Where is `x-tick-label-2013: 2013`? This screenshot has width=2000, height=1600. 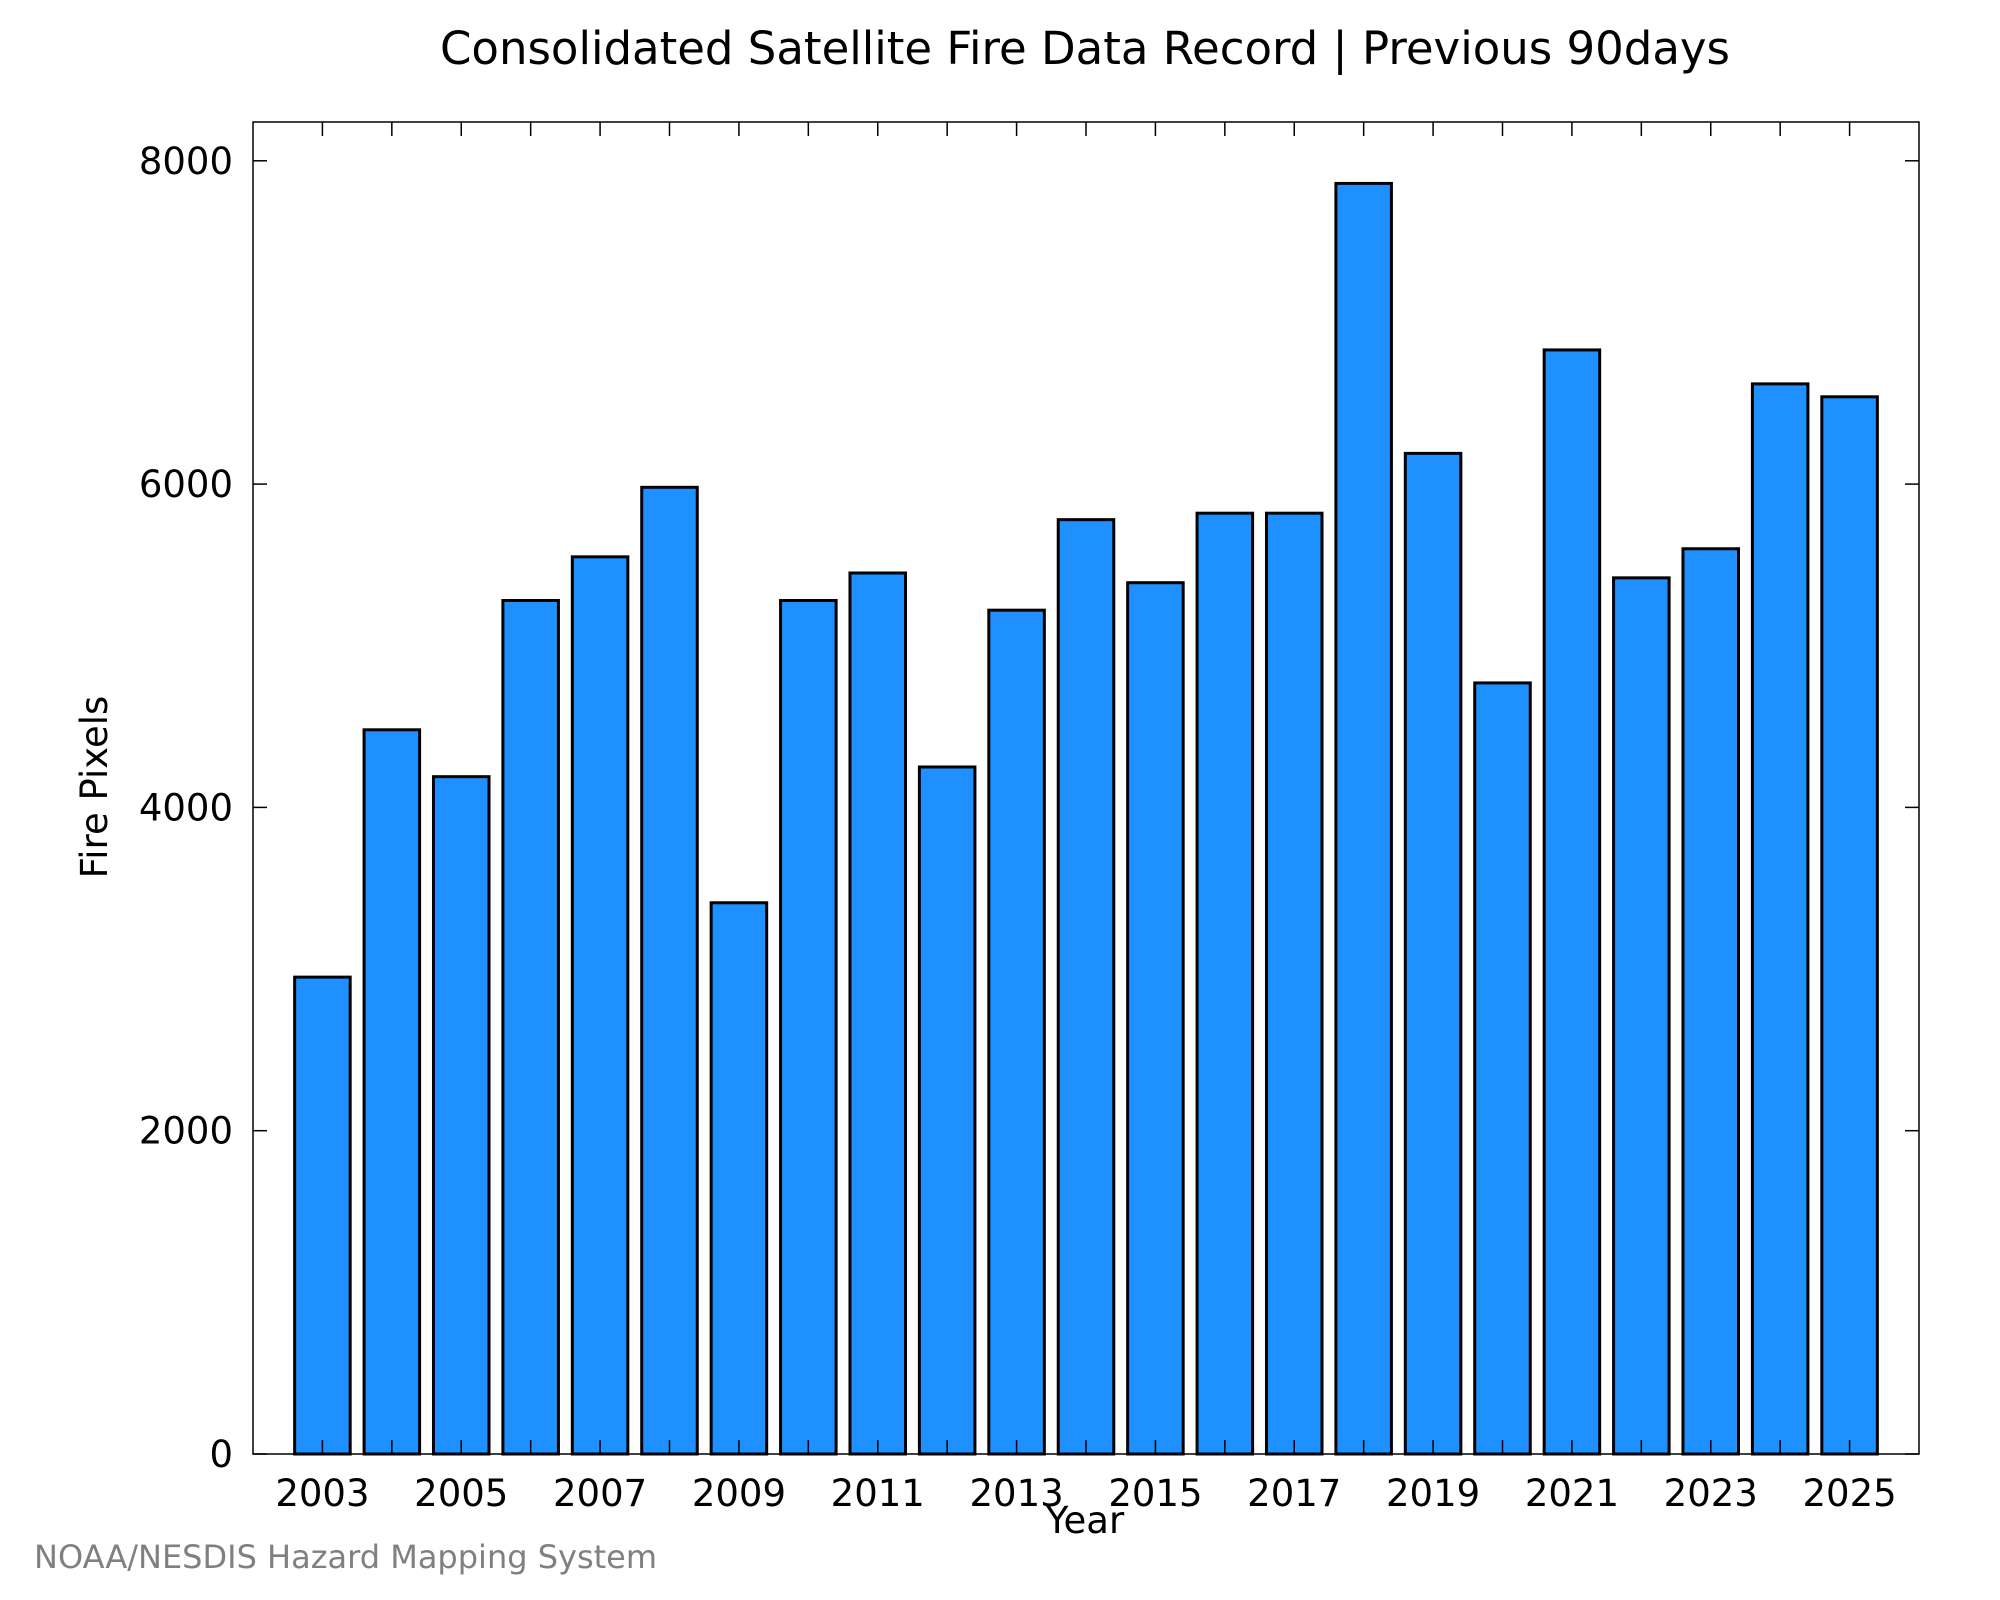
x-tick-label-2013: 2013 is located at coordinates (1016, 1493).